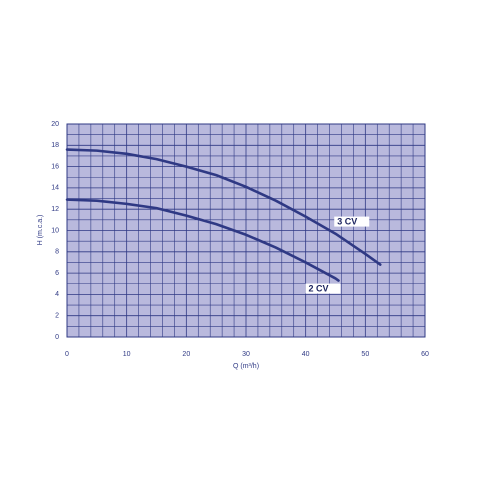 The height and width of the screenshot is (495, 495). What do you see at coordinates (57, 294) in the screenshot?
I see `y-tick-label: 4` at bounding box center [57, 294].